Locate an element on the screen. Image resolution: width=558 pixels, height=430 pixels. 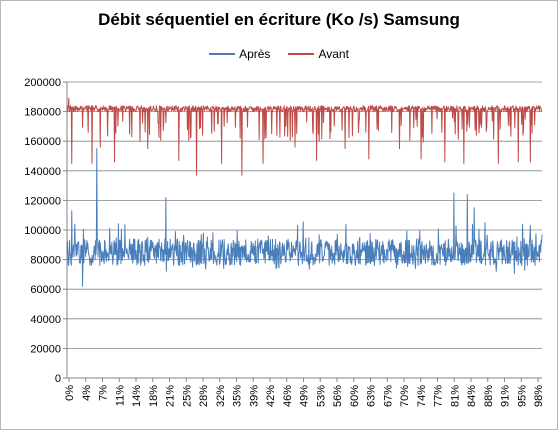
legend-swatch-apres is located at coordinates (222, 54).